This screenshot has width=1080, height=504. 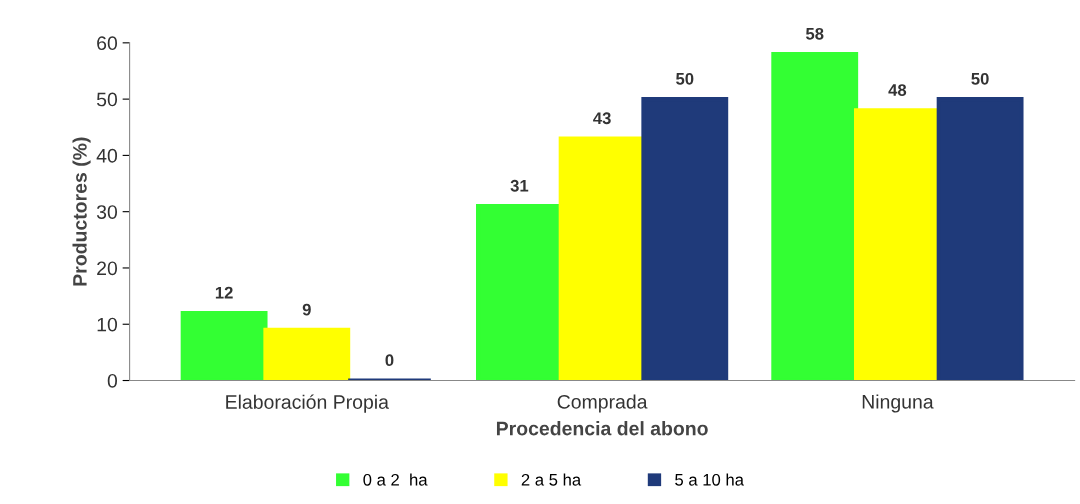 What do you see at coordinates (107, 155) in the screenshot?
I see `y-tick-label: 40` at bounding box center [107, 155].